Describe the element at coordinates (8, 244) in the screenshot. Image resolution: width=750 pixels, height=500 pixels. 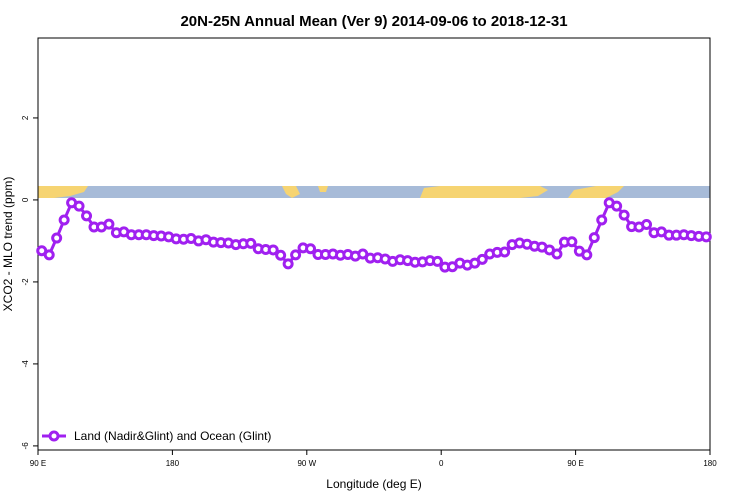
I see `y-axis-label: XCO2 - MLO trend (ppm)` at that location.